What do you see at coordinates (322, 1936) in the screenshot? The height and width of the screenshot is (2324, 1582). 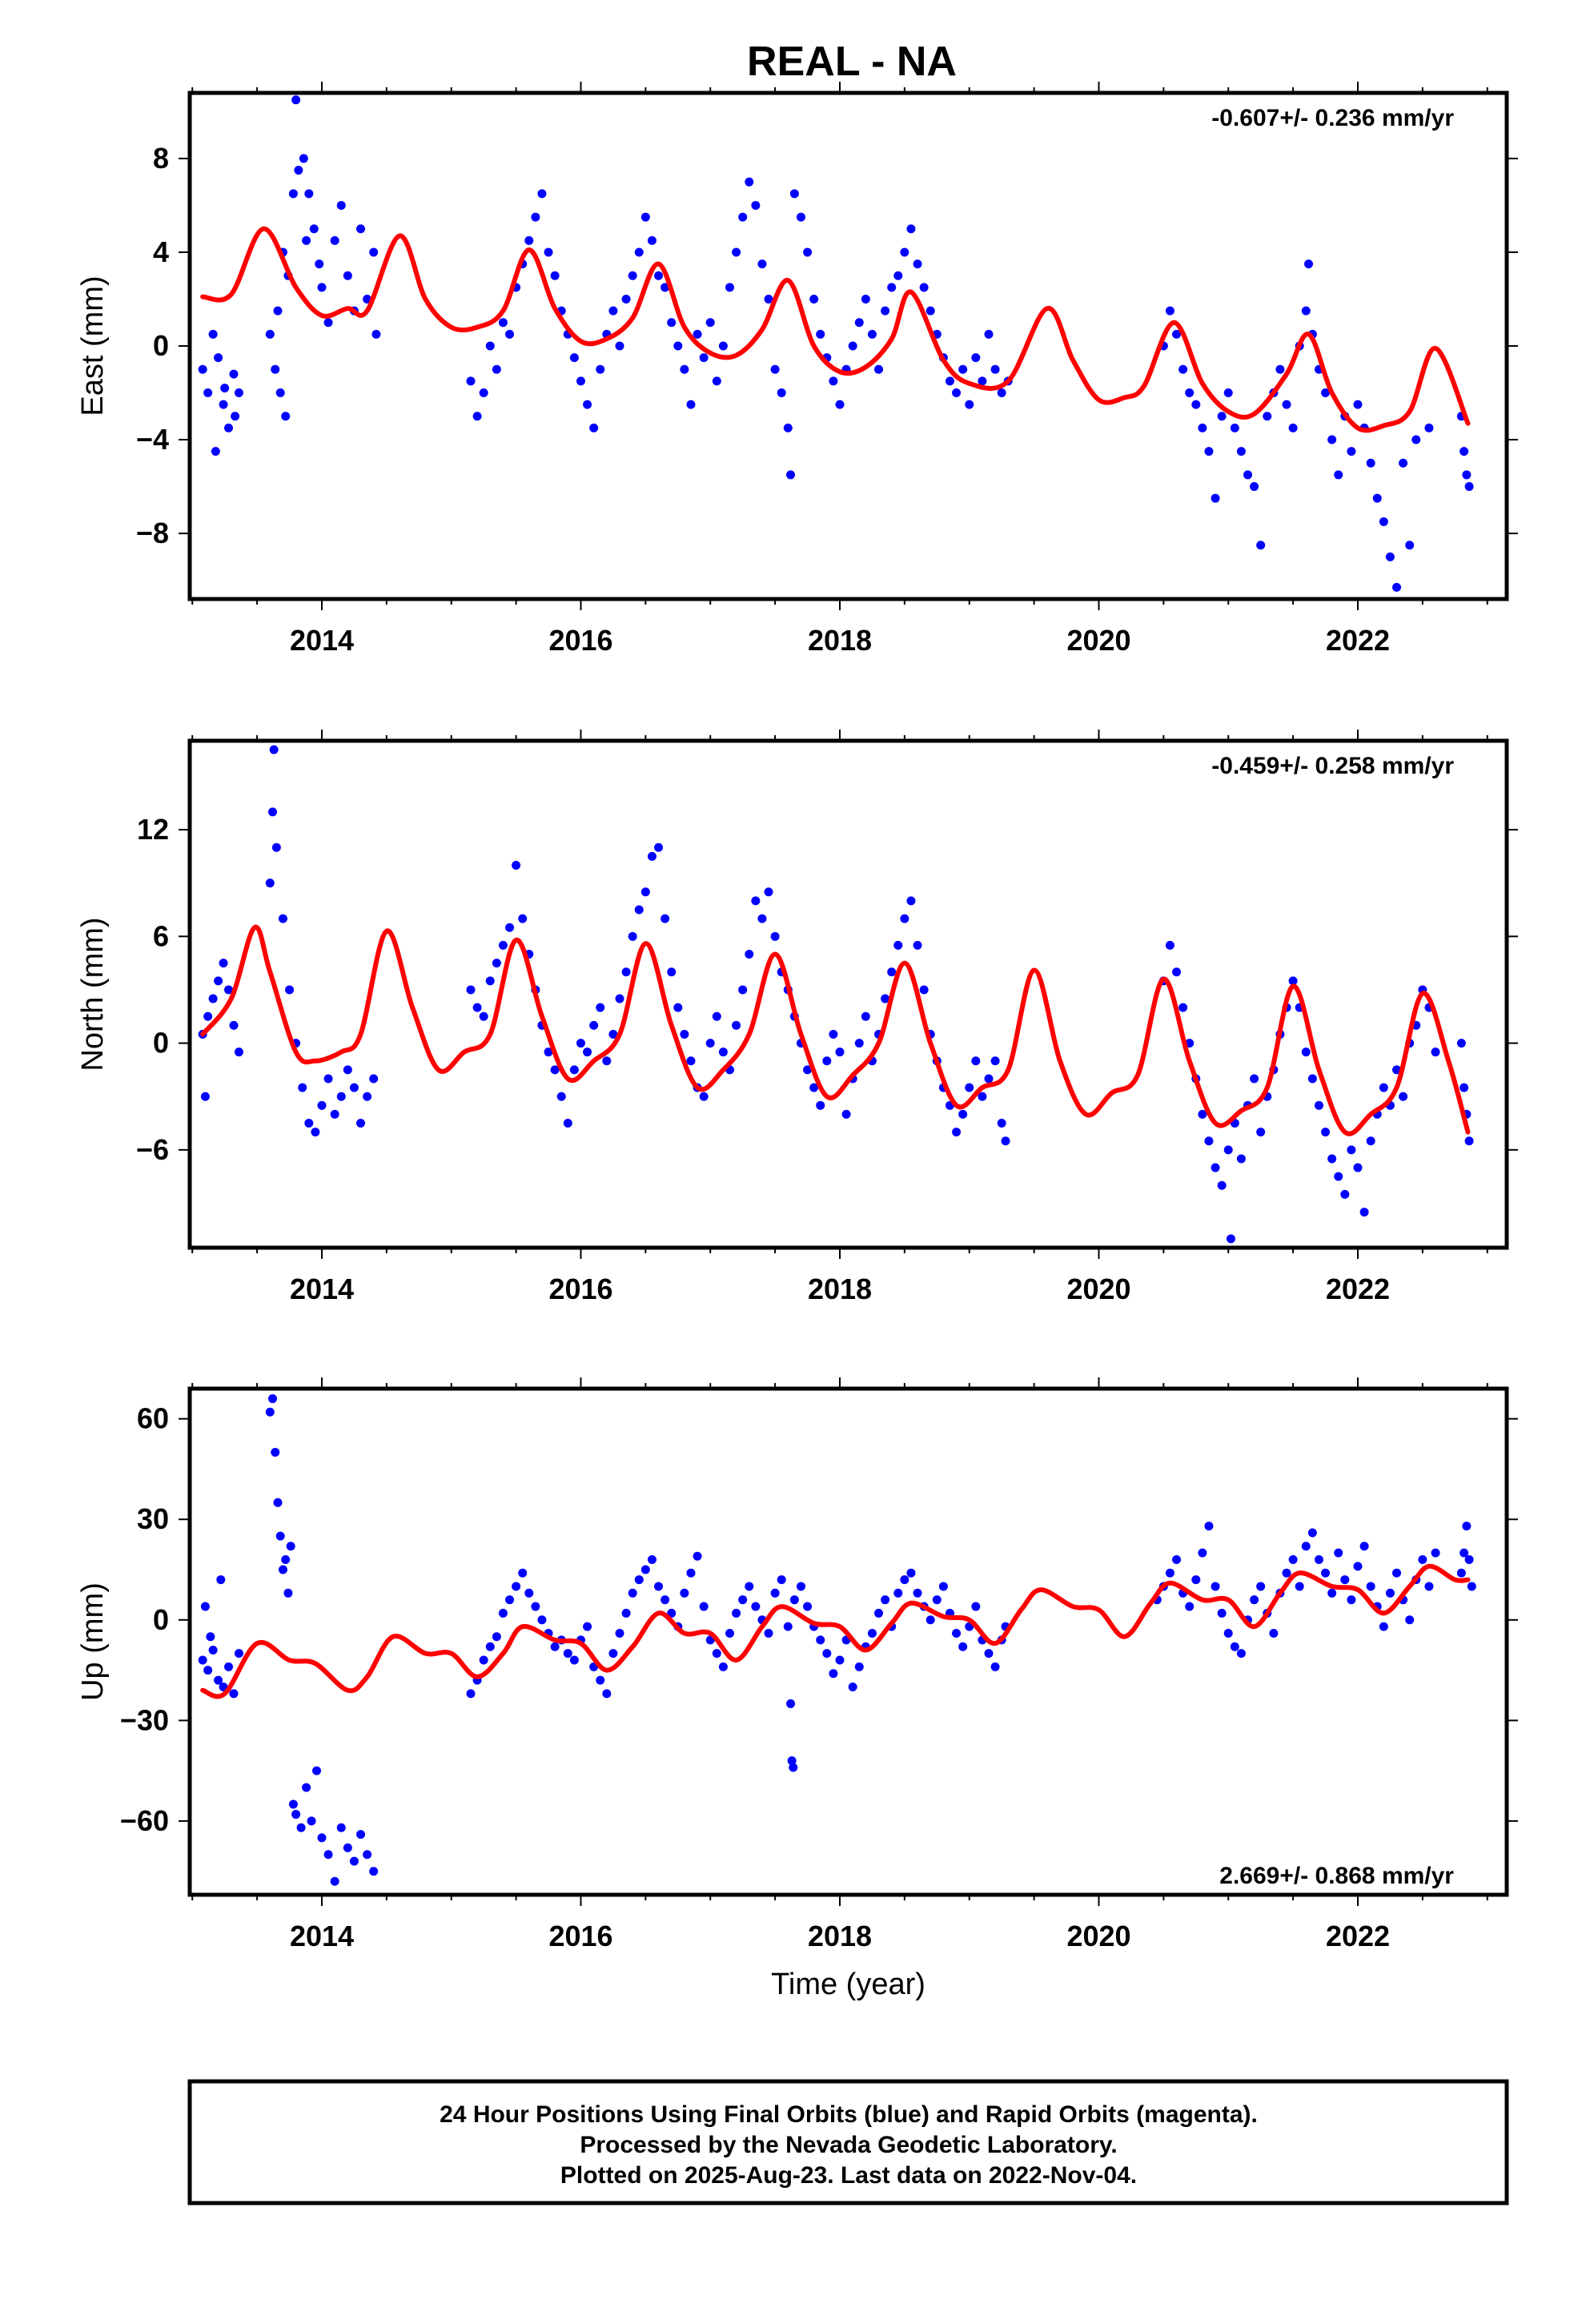 I see `x-tick-label: 2014` at bounding box center [322, 1936].